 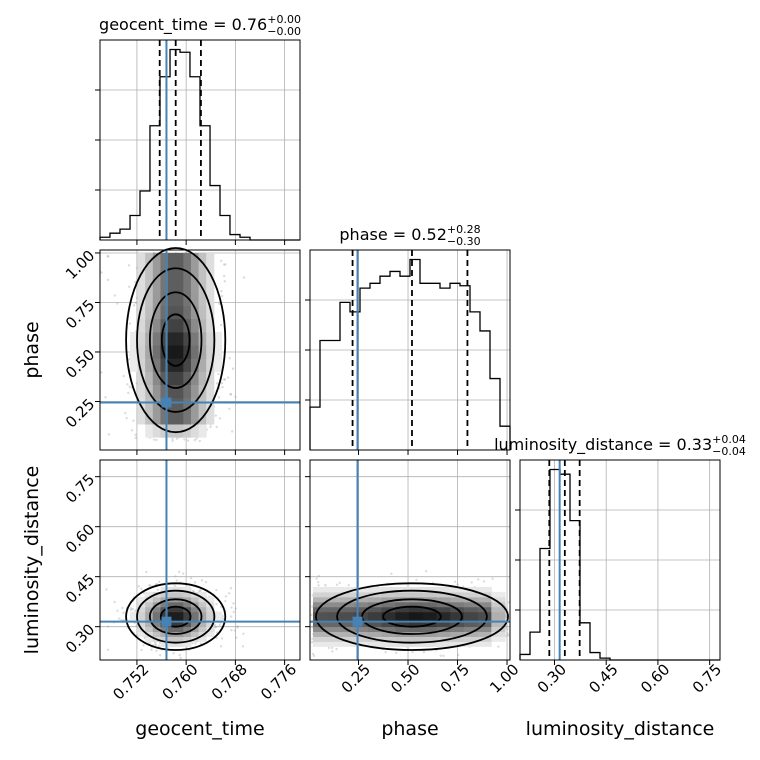 What do you see at coordinates (130, 681) in the screenshot?
I see `x-tick-label: 0.752` at bounding box center [130, 681].